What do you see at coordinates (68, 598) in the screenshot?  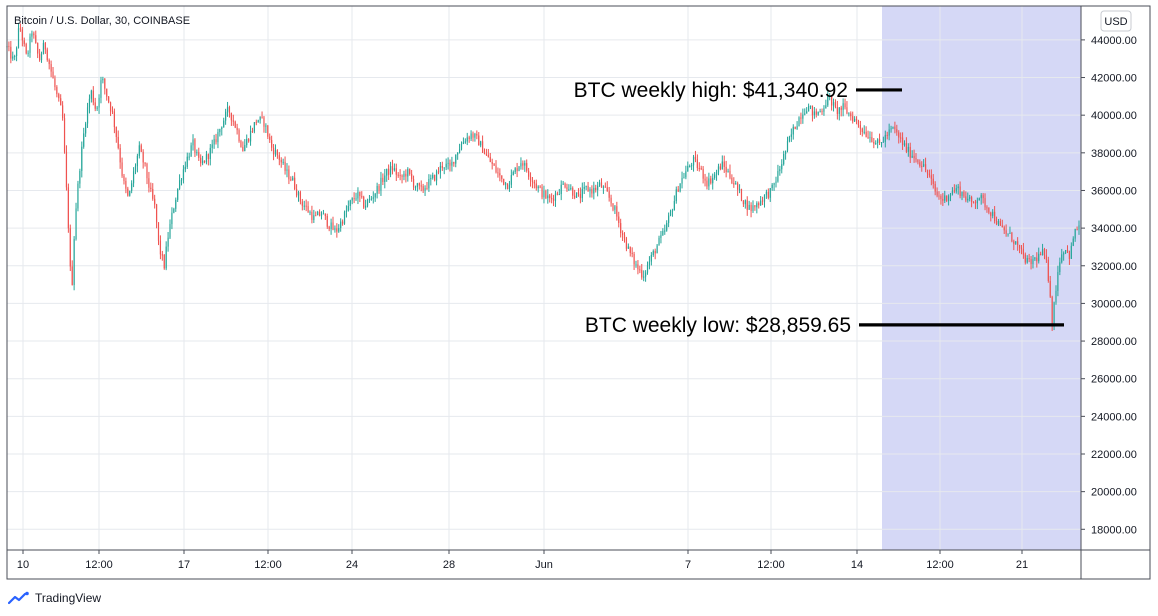 I see `tradingview-brand: TradingView` at bounding box center [68, 598].